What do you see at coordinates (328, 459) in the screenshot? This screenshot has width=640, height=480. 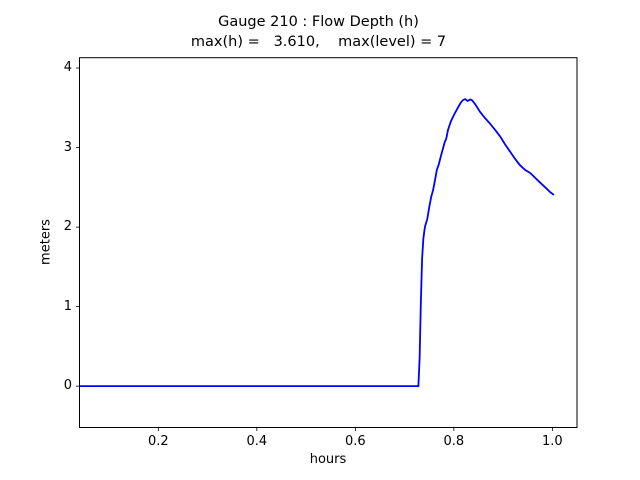 I see `x-axis-label: hours` at bounding box center [328, 459].